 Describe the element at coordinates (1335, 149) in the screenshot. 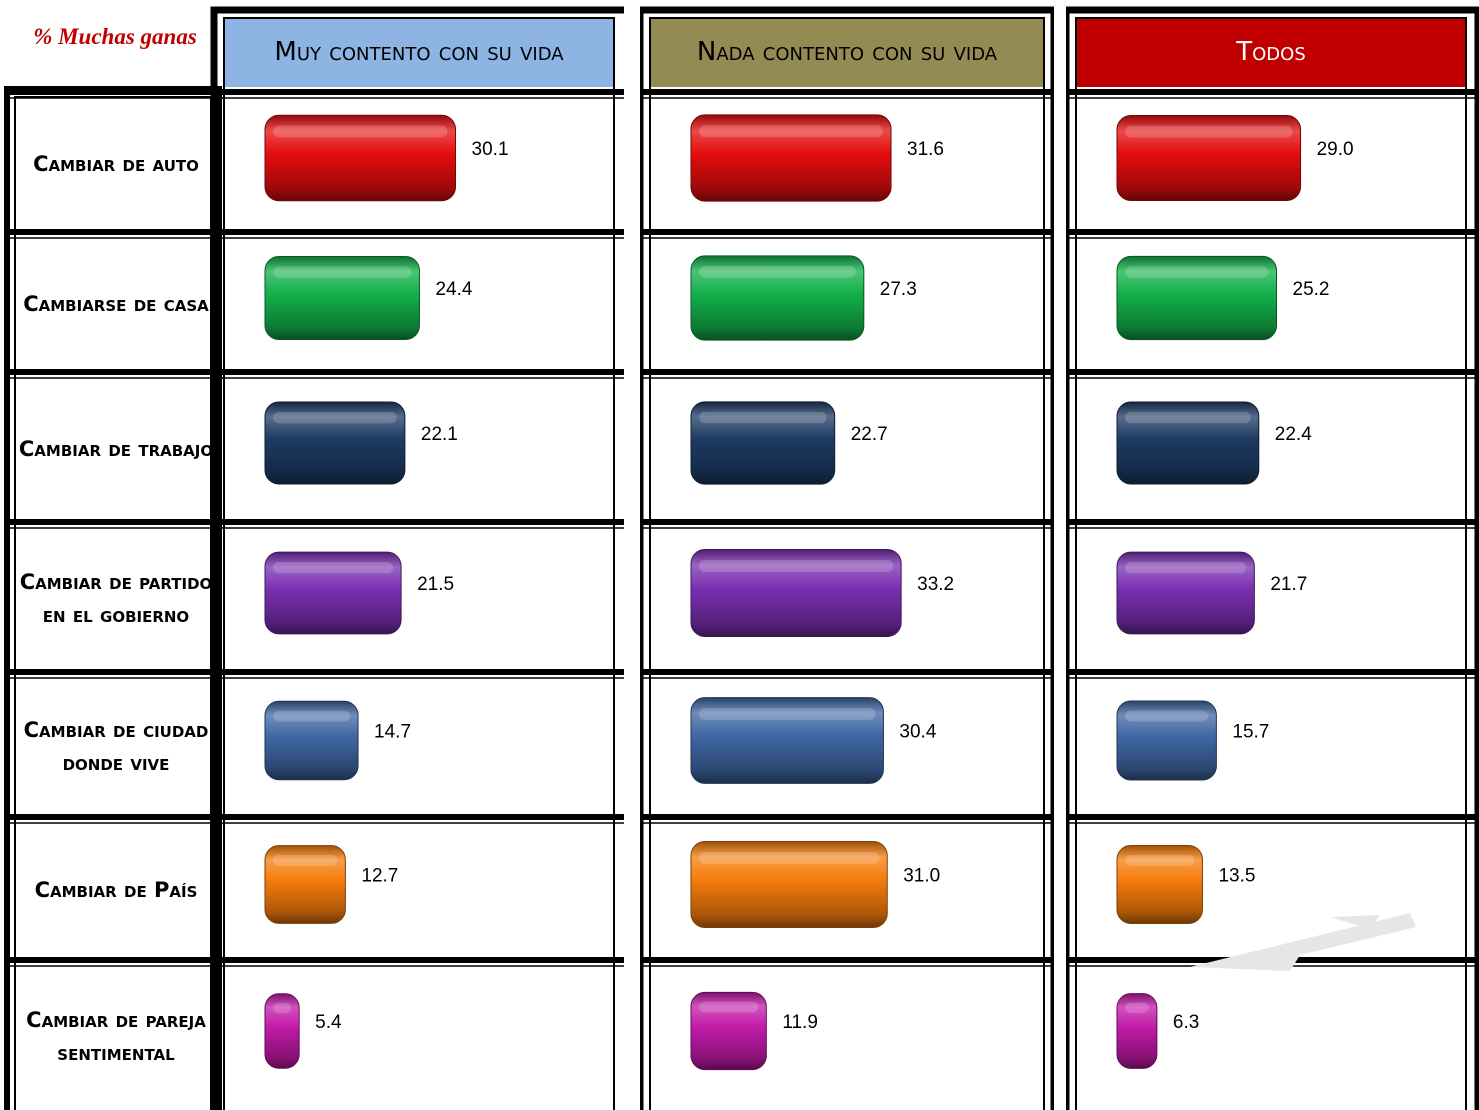

I see `value-label: 29.0` at that location.